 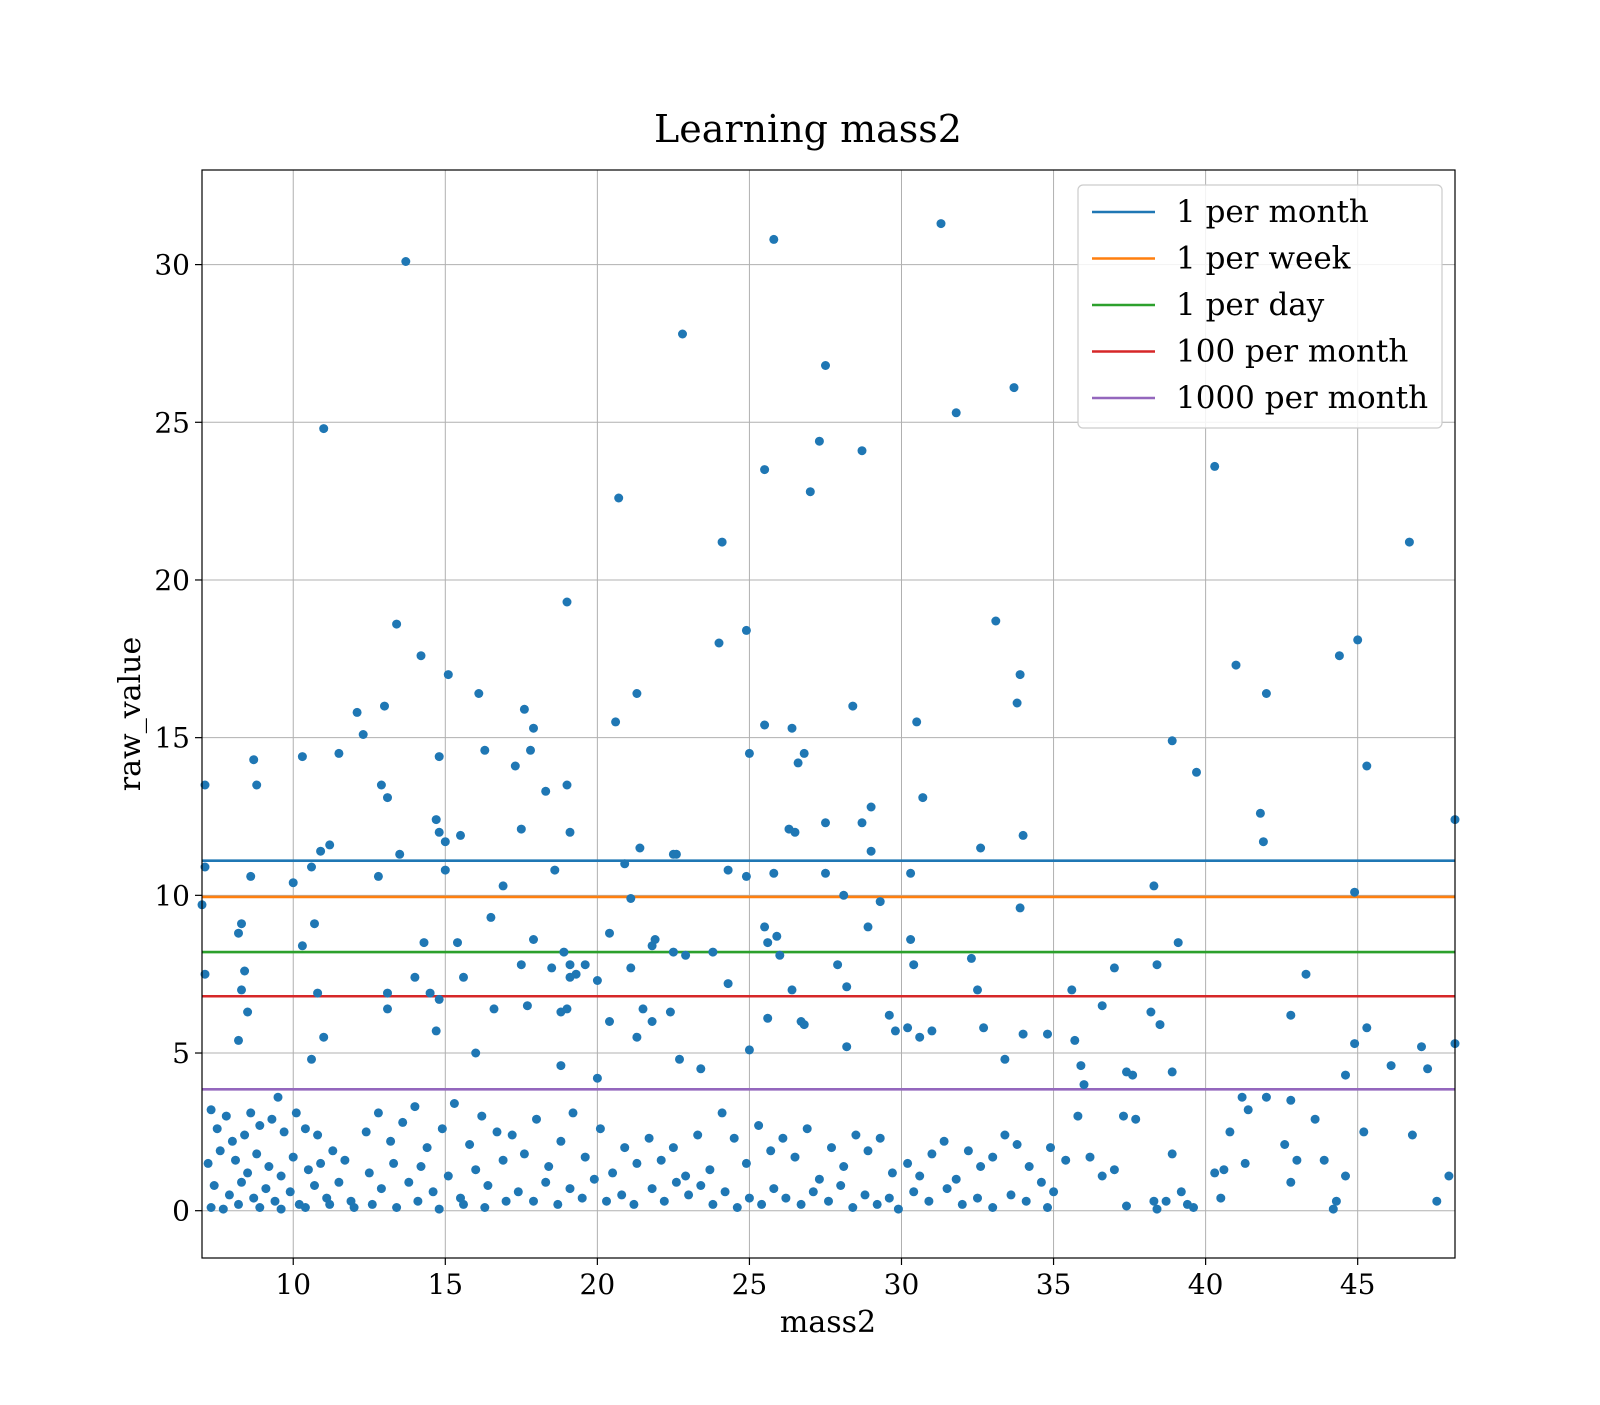 I want to click on x-axis-label: mass2, so click(x=828, y=1322).